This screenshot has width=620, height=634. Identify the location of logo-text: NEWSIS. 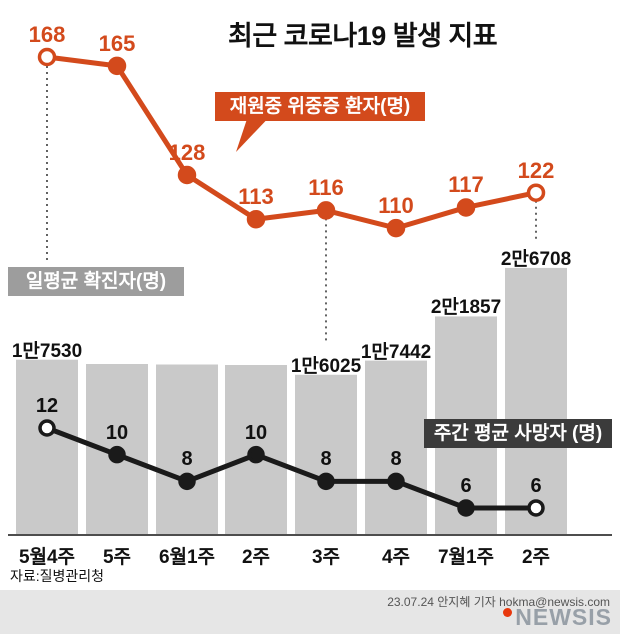
(563, 617).